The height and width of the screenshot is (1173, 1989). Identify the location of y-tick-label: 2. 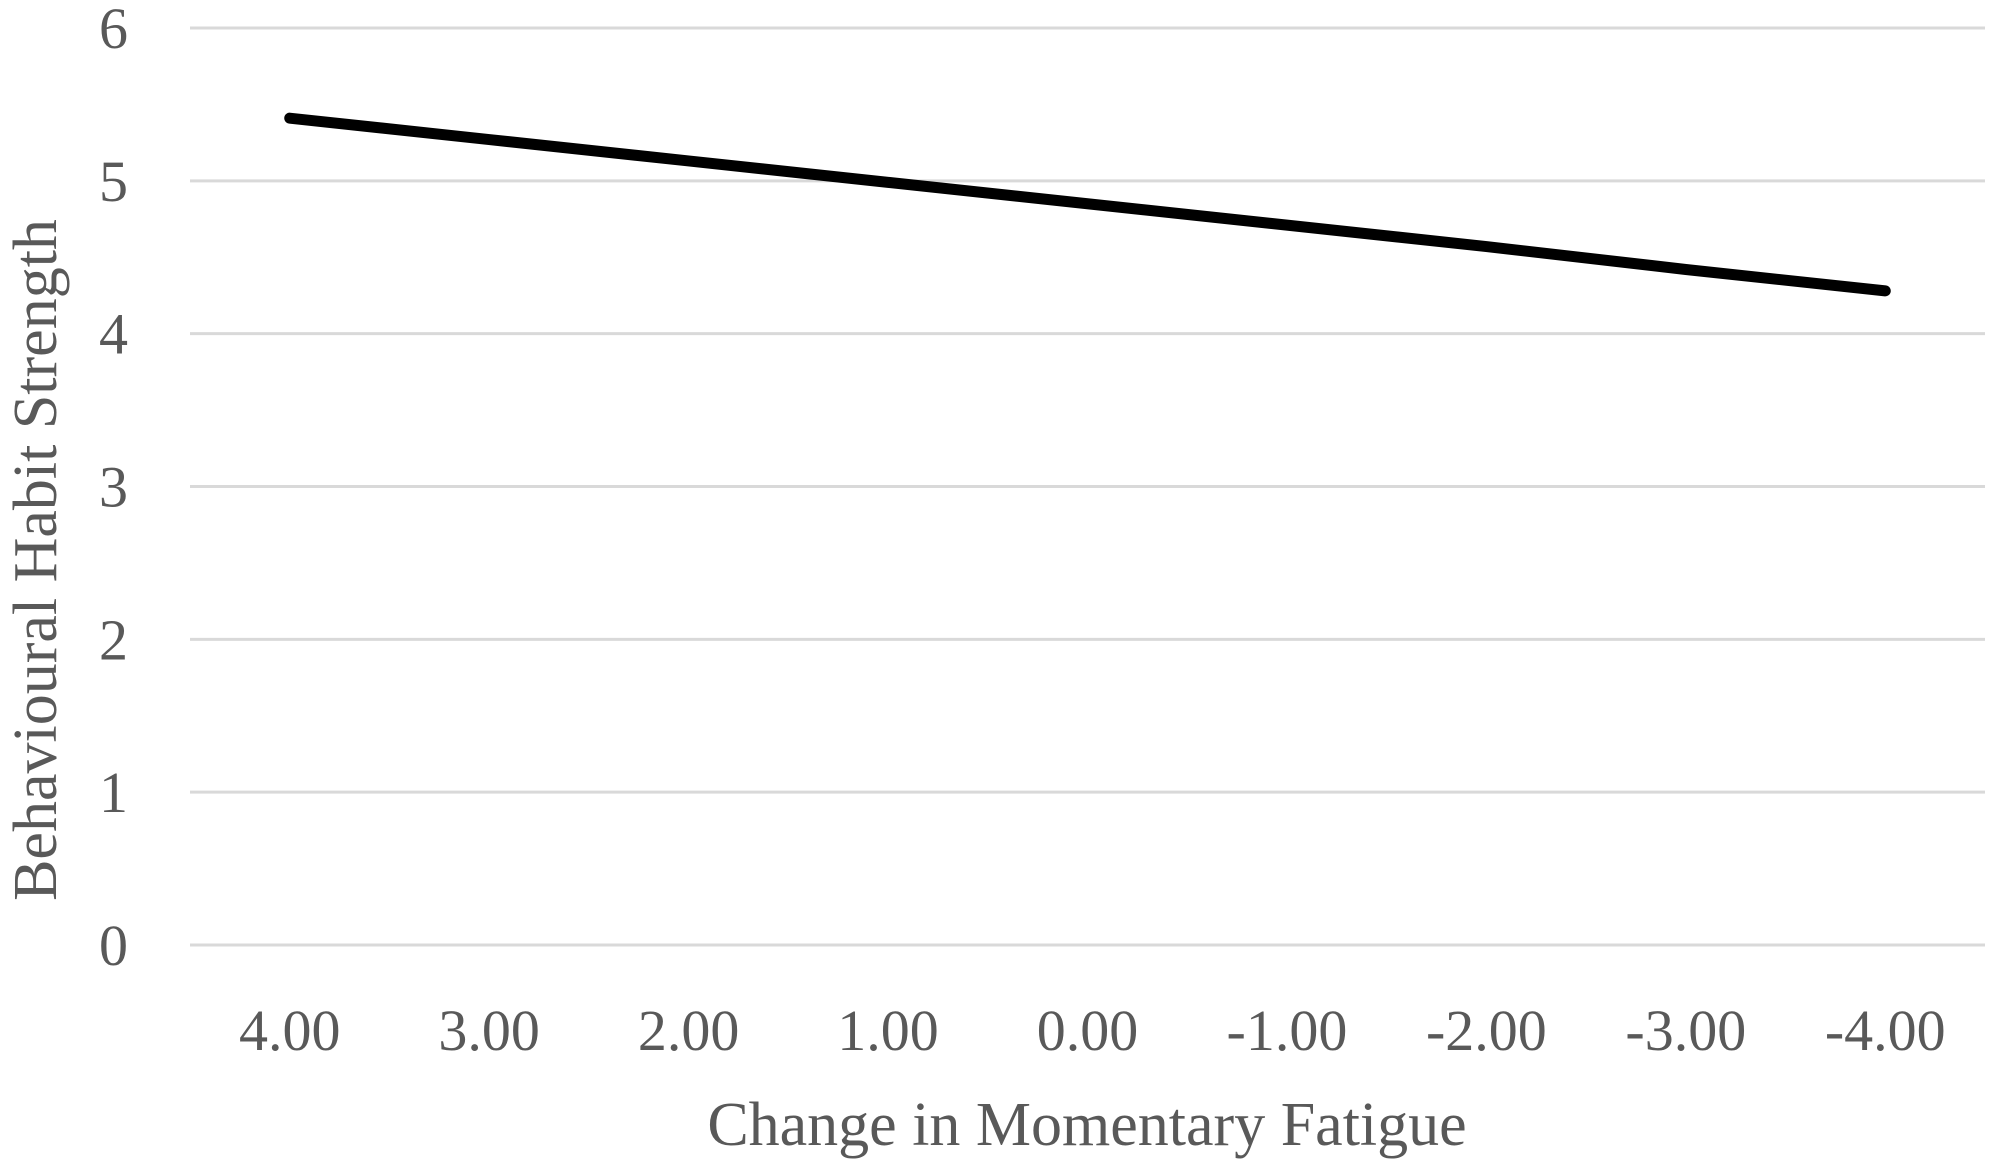
(113, 639).